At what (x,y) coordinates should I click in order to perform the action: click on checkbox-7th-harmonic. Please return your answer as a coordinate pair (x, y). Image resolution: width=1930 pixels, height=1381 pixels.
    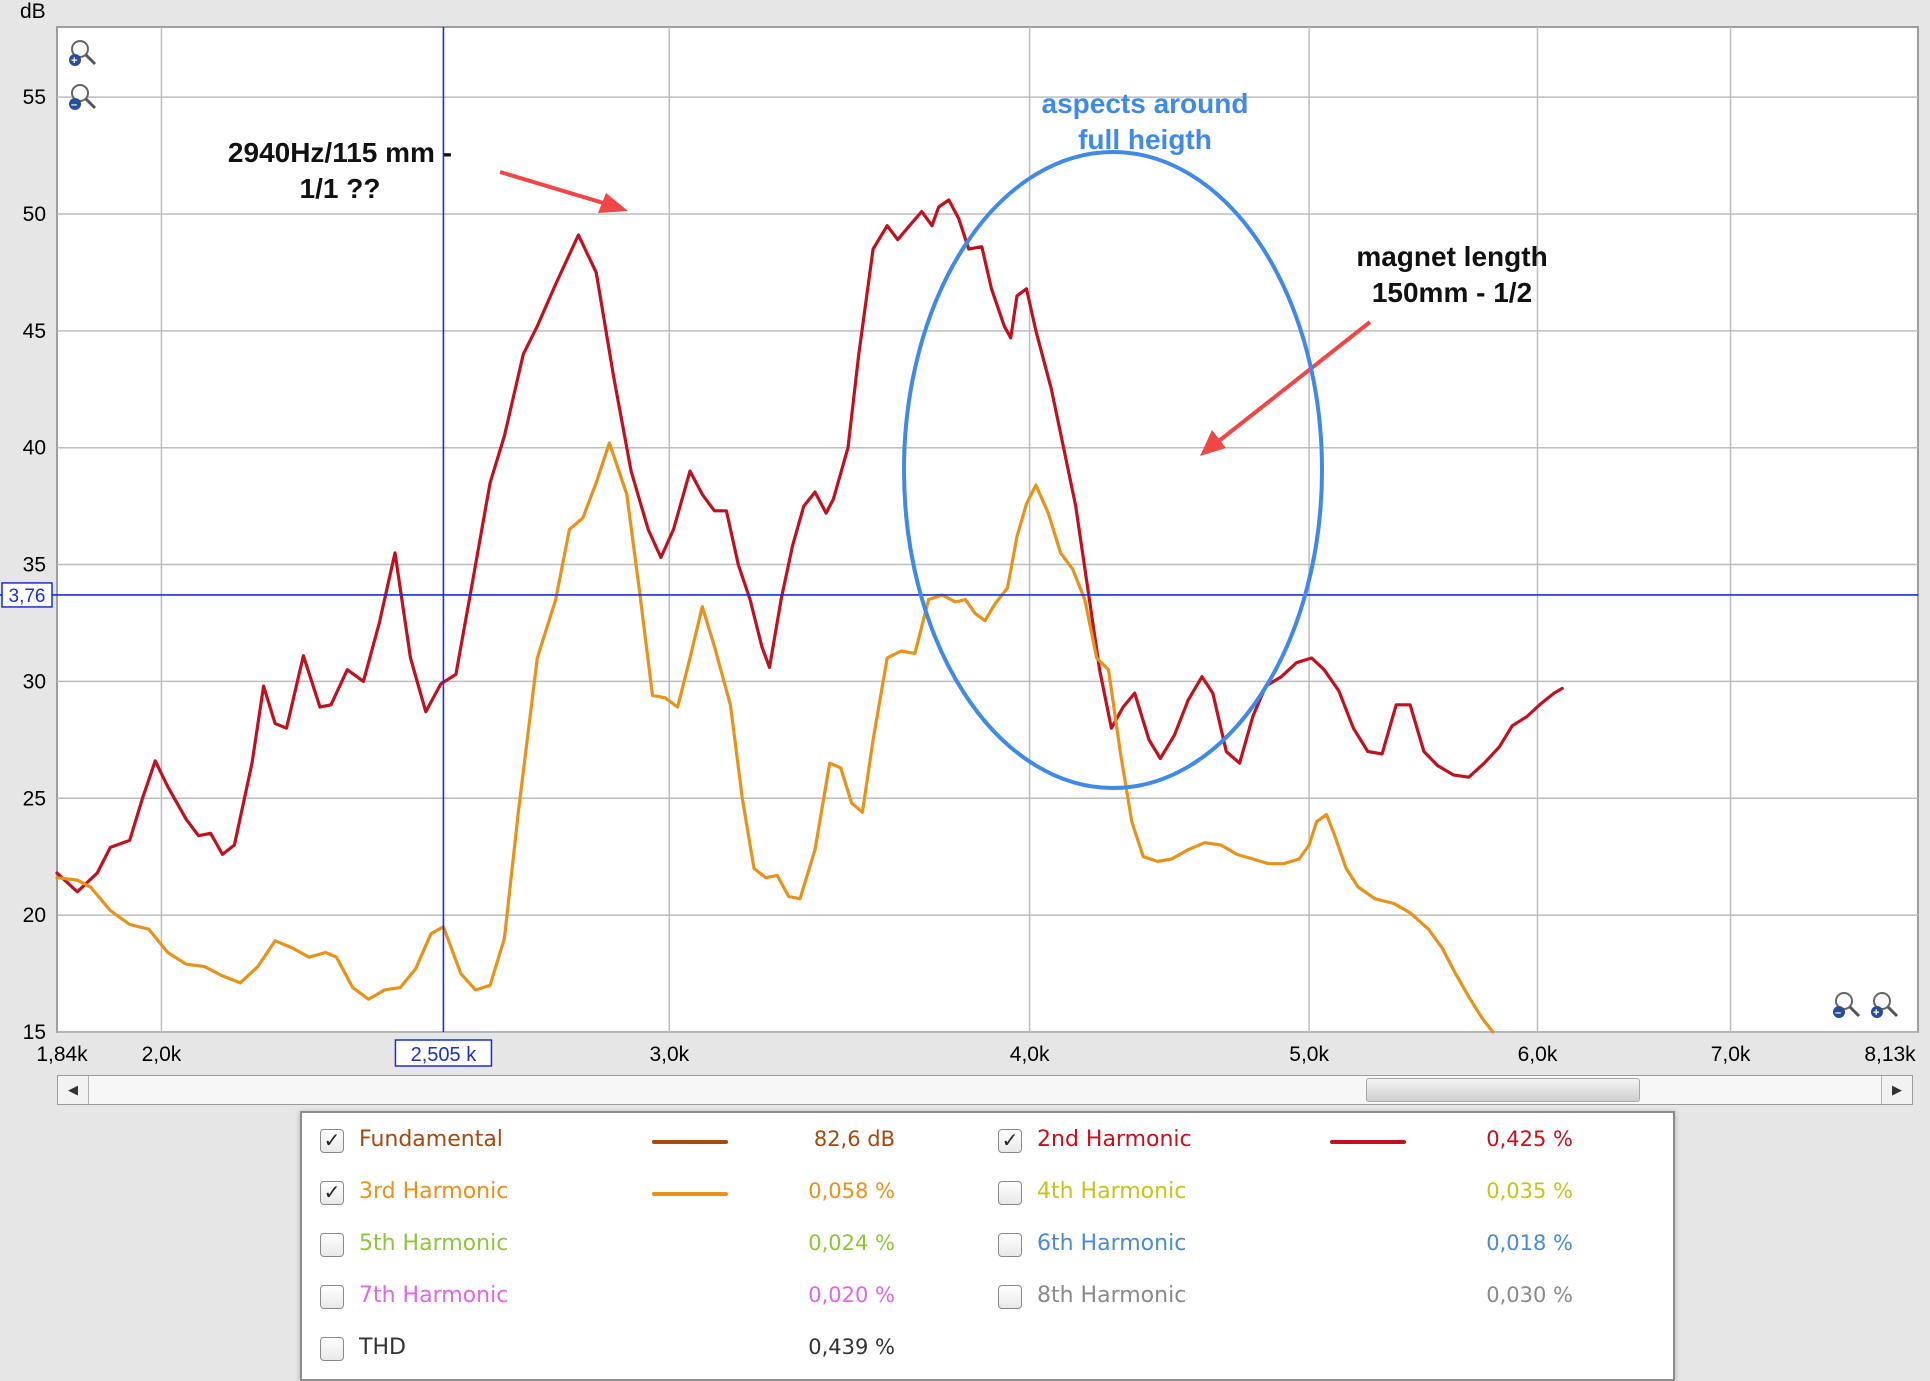
    Looking at the image, I should click on (332, 1297).